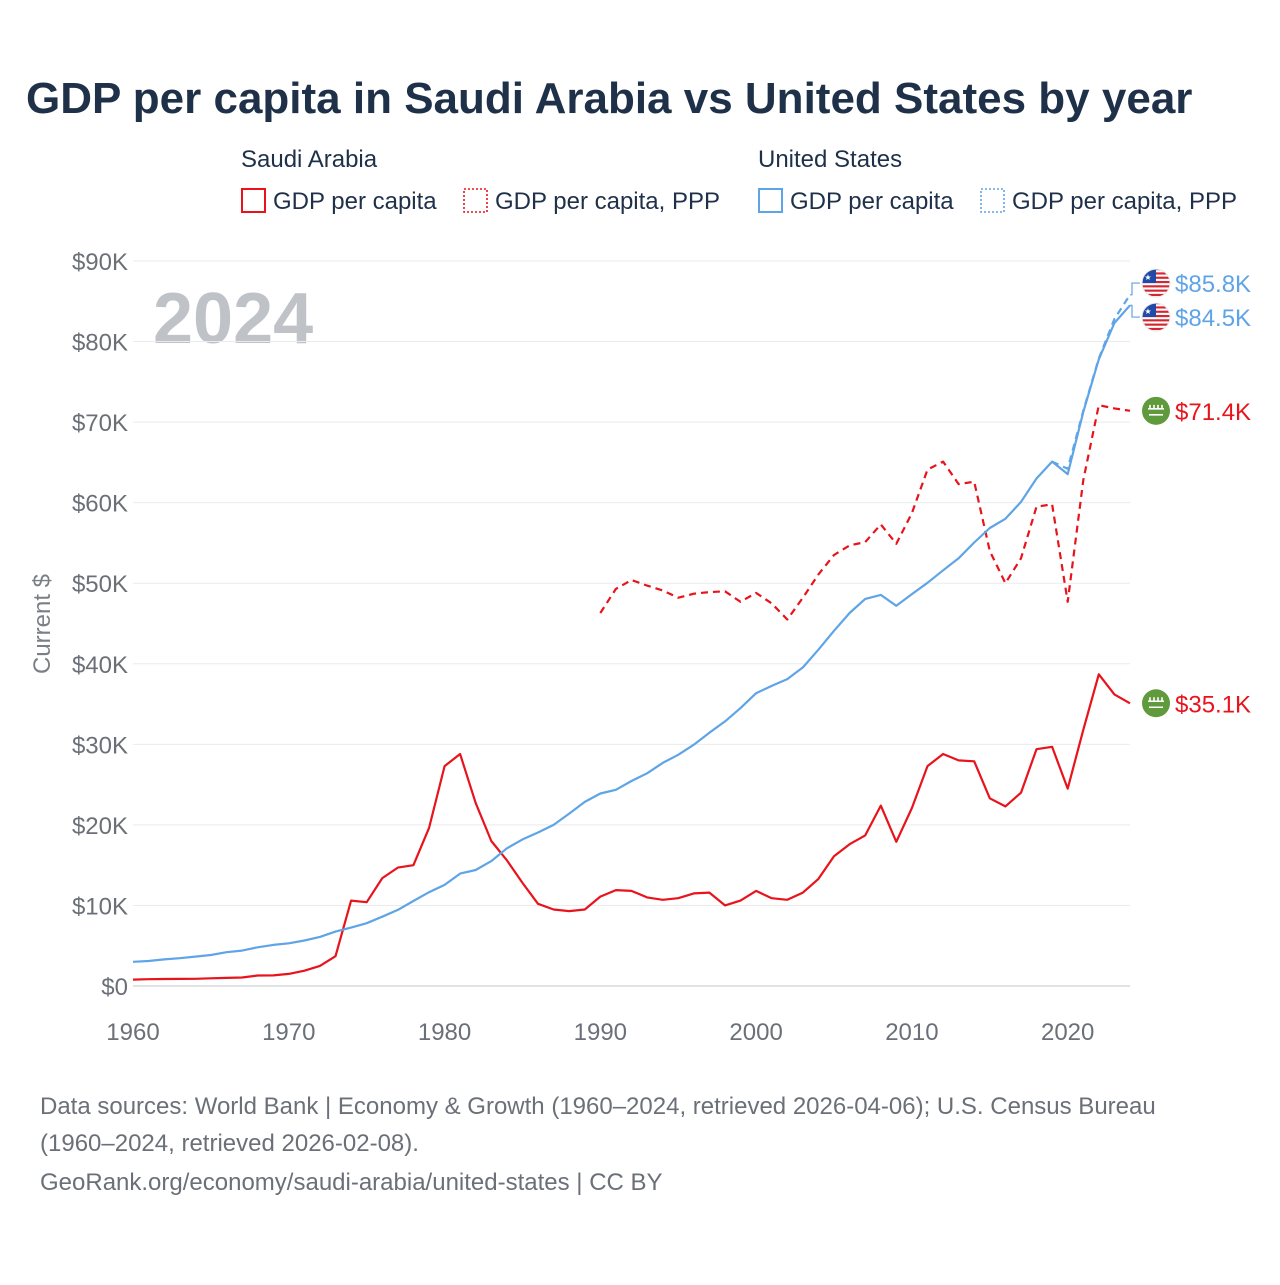 The image size is (1280, 1285). Describe the element at coordinates (755, 1032) in the screenshot. I see `x-tick-label: 2000` at that location.